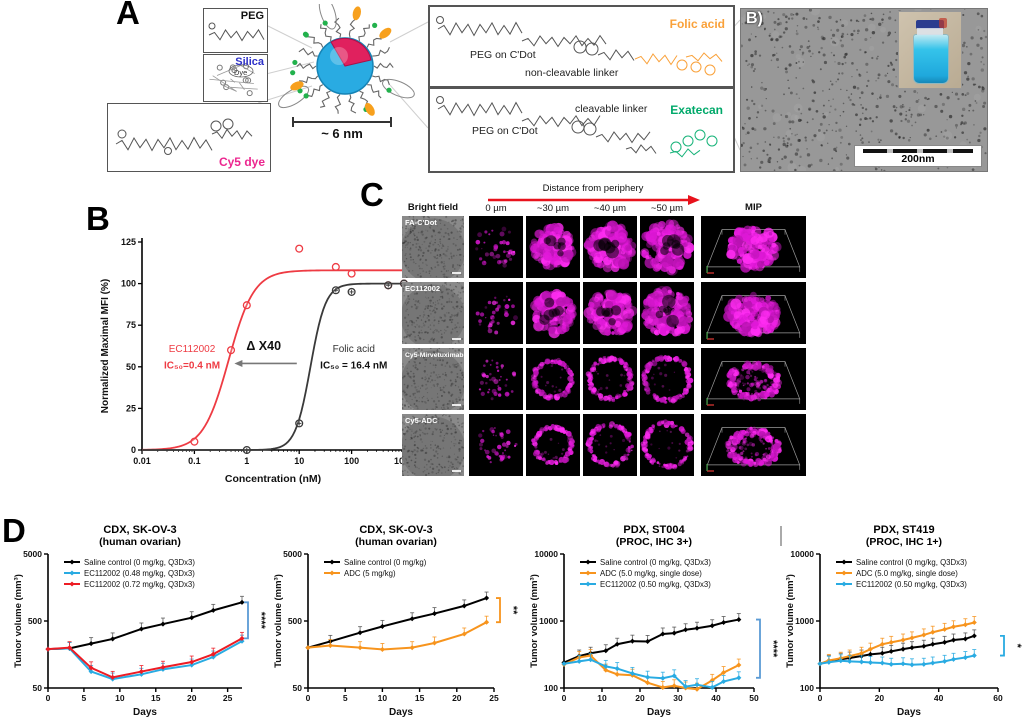 This screenshot has width=1024, height=722. Describe the element at coordinates (246, 461) in the screenshot. I see `svg-text: 1` at that location.